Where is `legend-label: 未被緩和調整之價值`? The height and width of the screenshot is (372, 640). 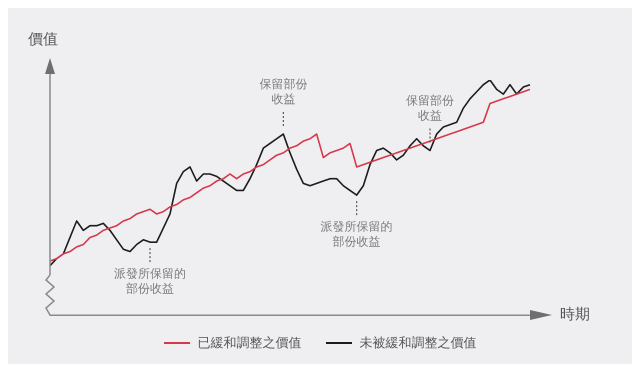
legend-label: 未被緩和調整之價值 is located at coordinates (418, 343).